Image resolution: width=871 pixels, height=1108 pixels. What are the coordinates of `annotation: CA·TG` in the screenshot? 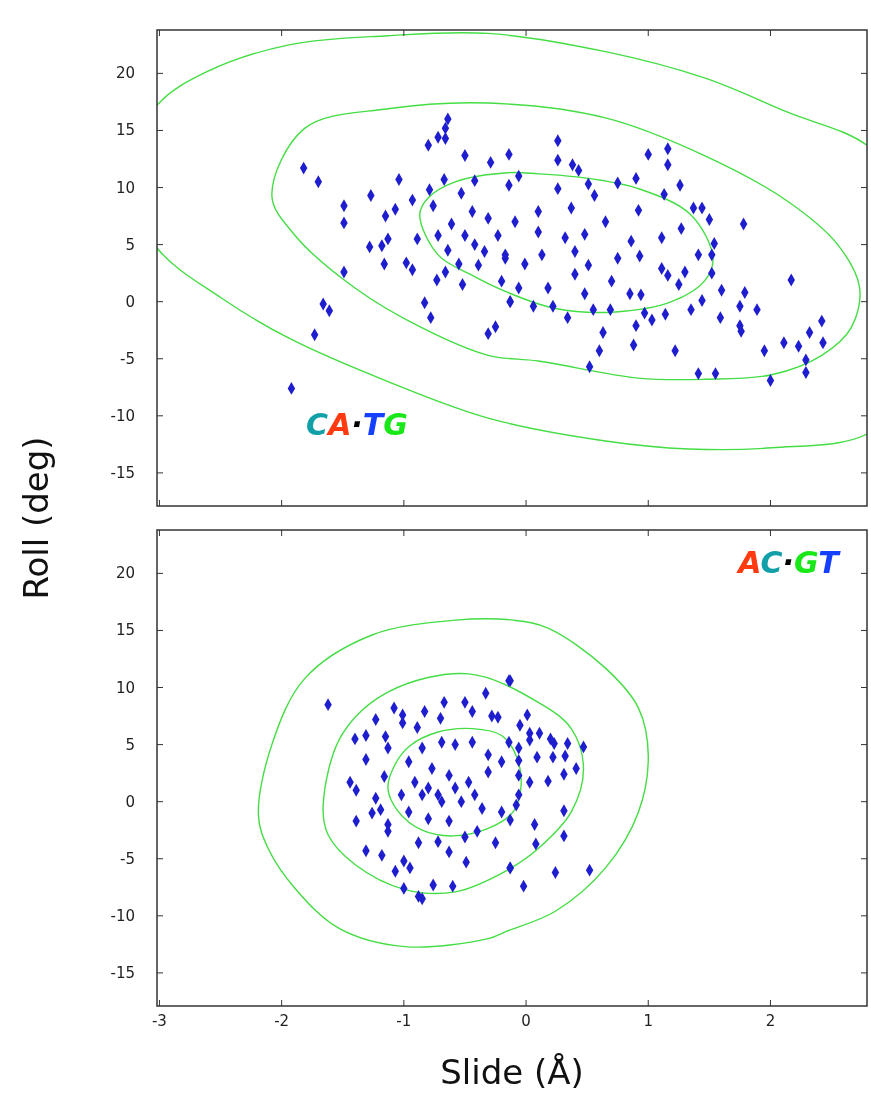 It's located at (357, 424).